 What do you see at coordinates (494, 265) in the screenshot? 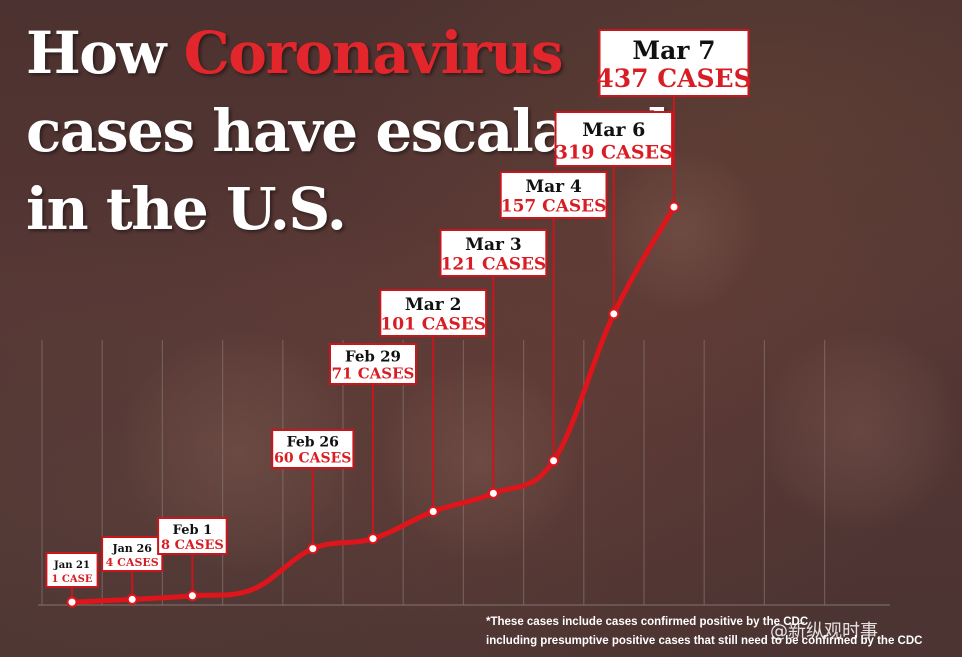
I see `label-cases: 121 CASES` at bounding box center [494, 265].